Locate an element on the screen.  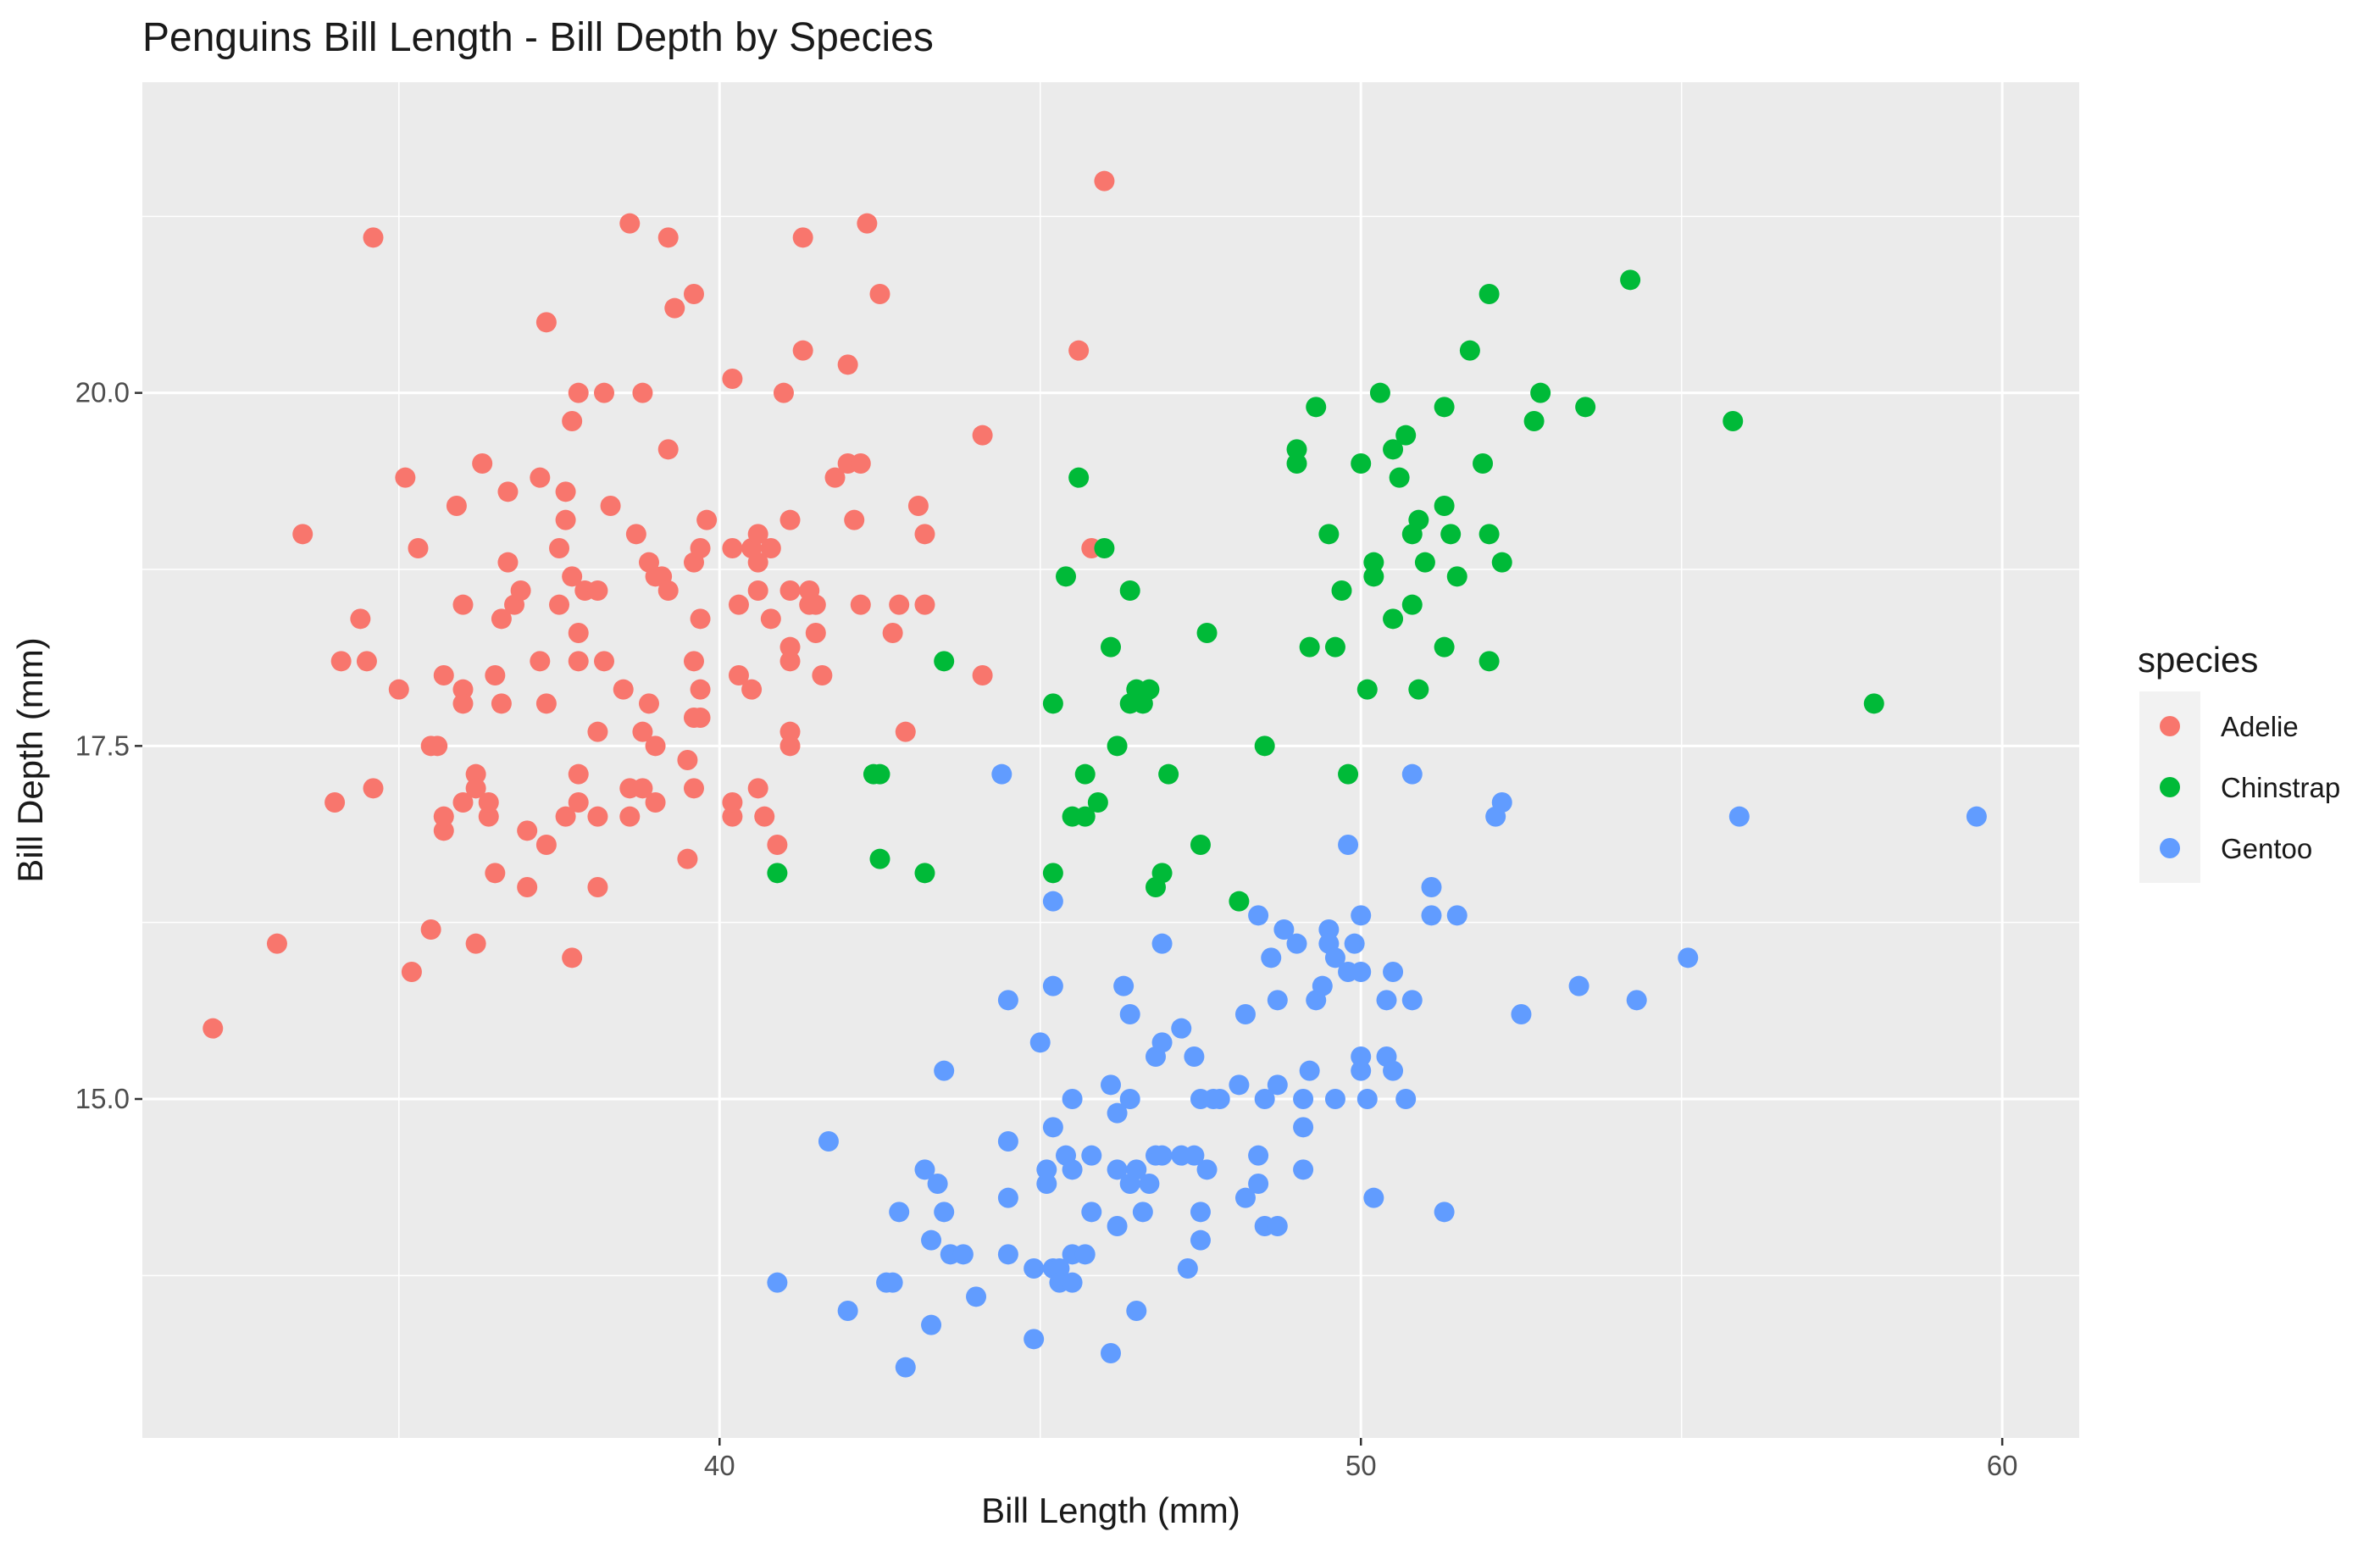
legend-label-chinstrap: Chinstrap is located at coordinates (2280, 787).